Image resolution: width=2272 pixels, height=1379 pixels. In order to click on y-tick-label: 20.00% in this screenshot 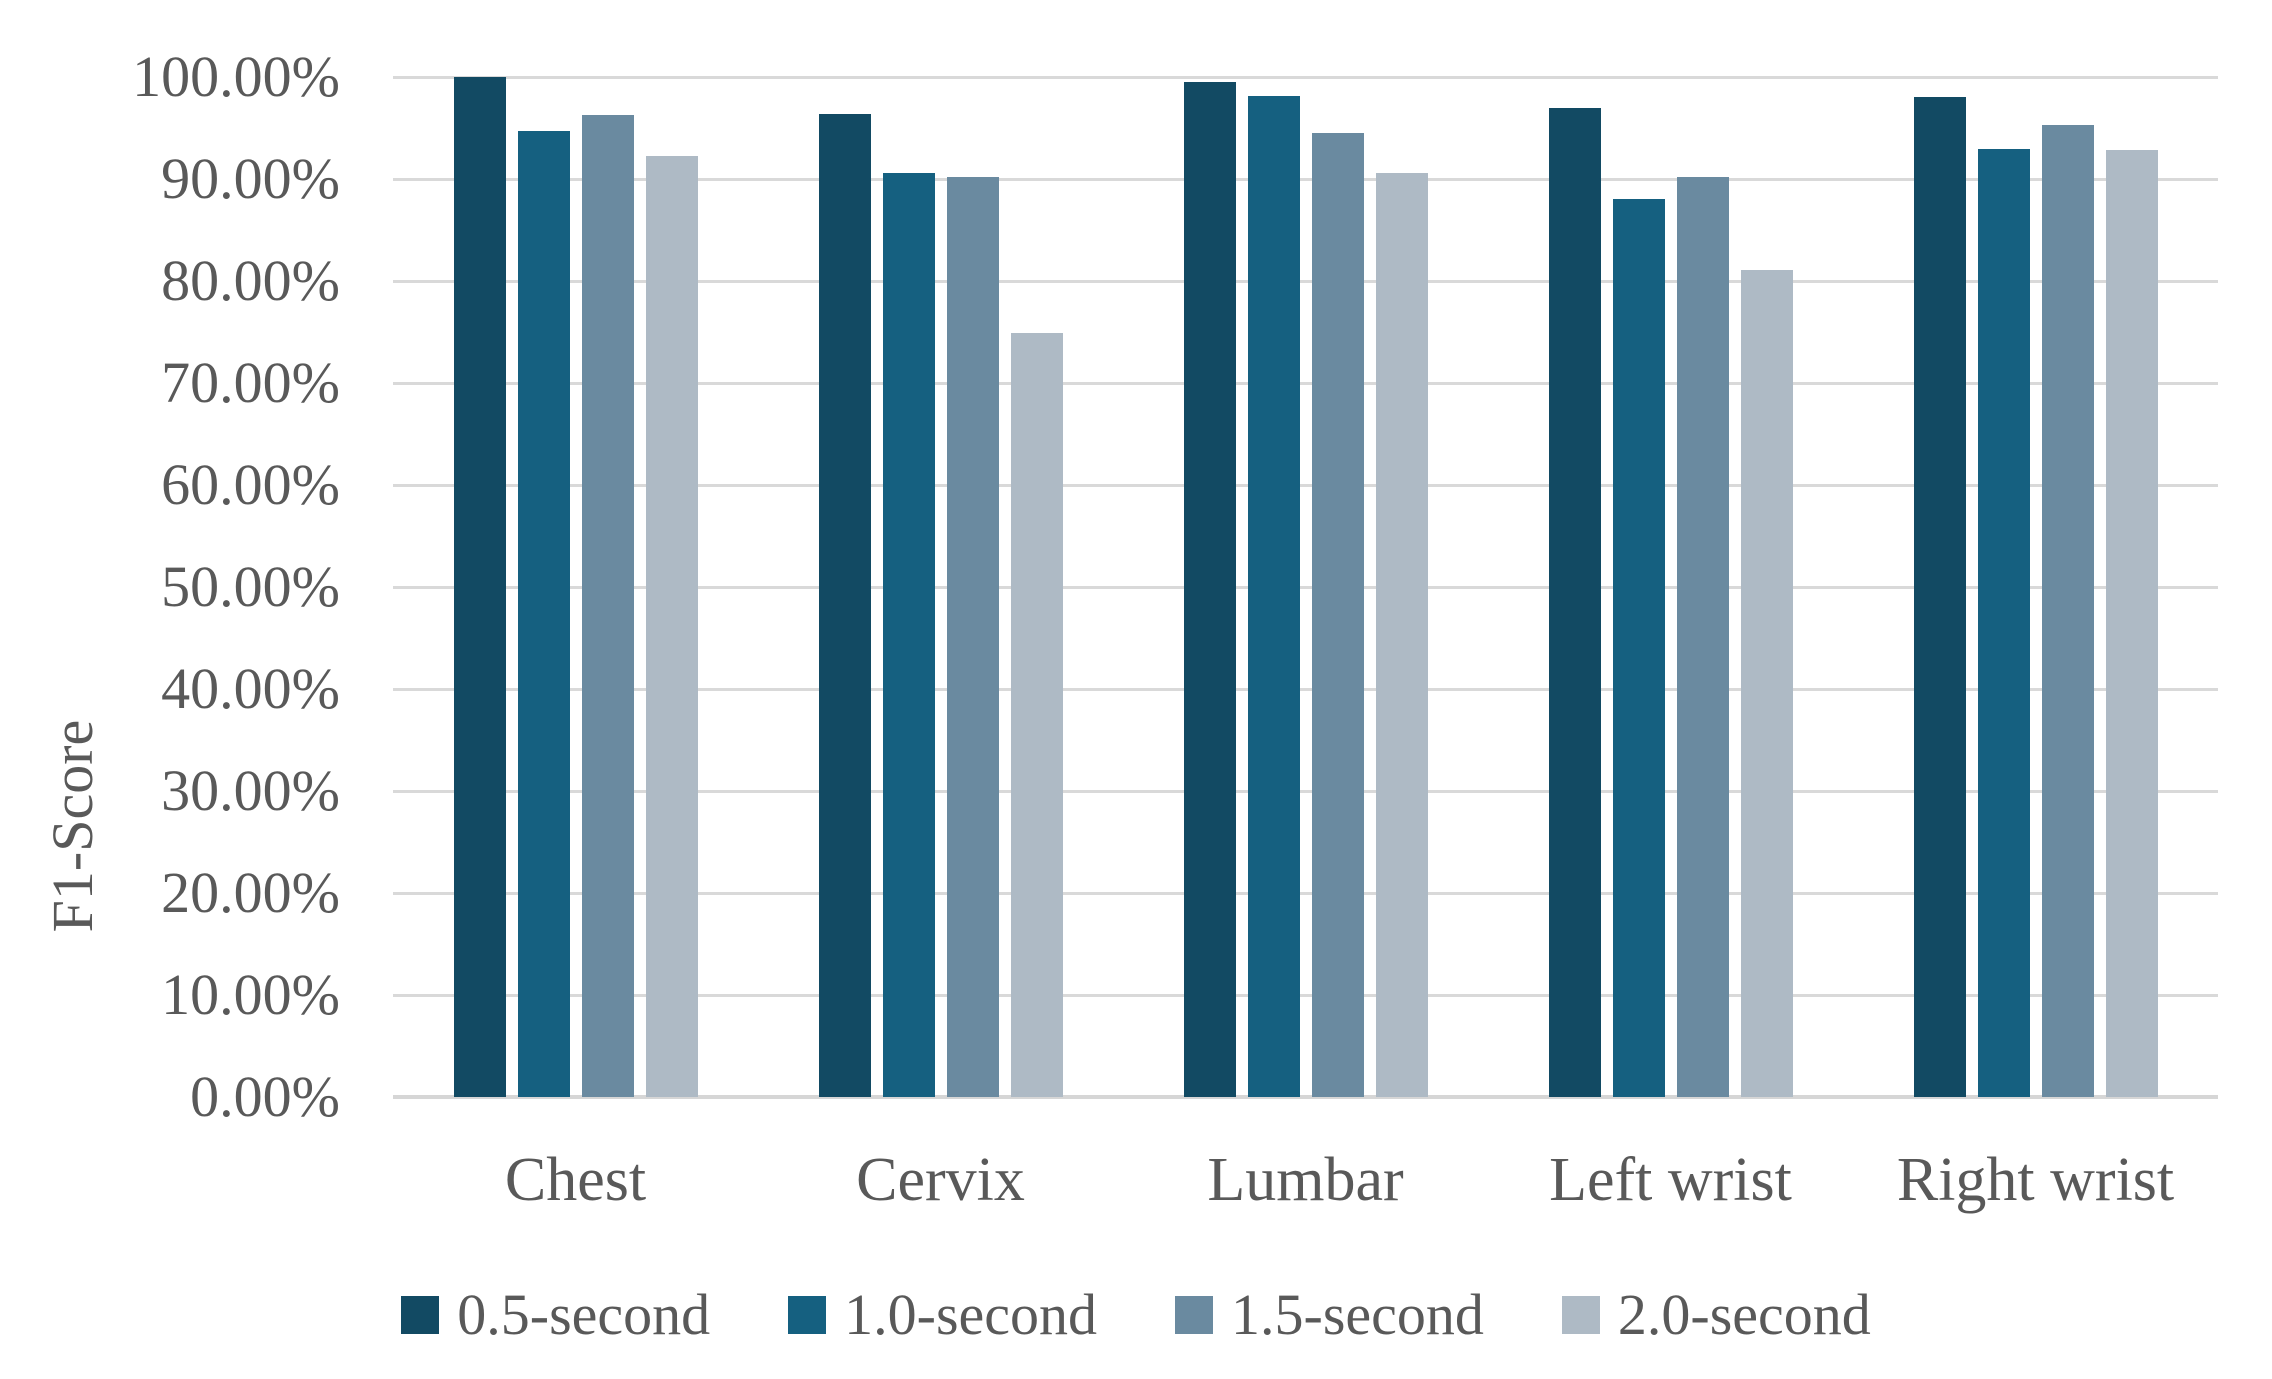, I will do `click(250, 892)`.